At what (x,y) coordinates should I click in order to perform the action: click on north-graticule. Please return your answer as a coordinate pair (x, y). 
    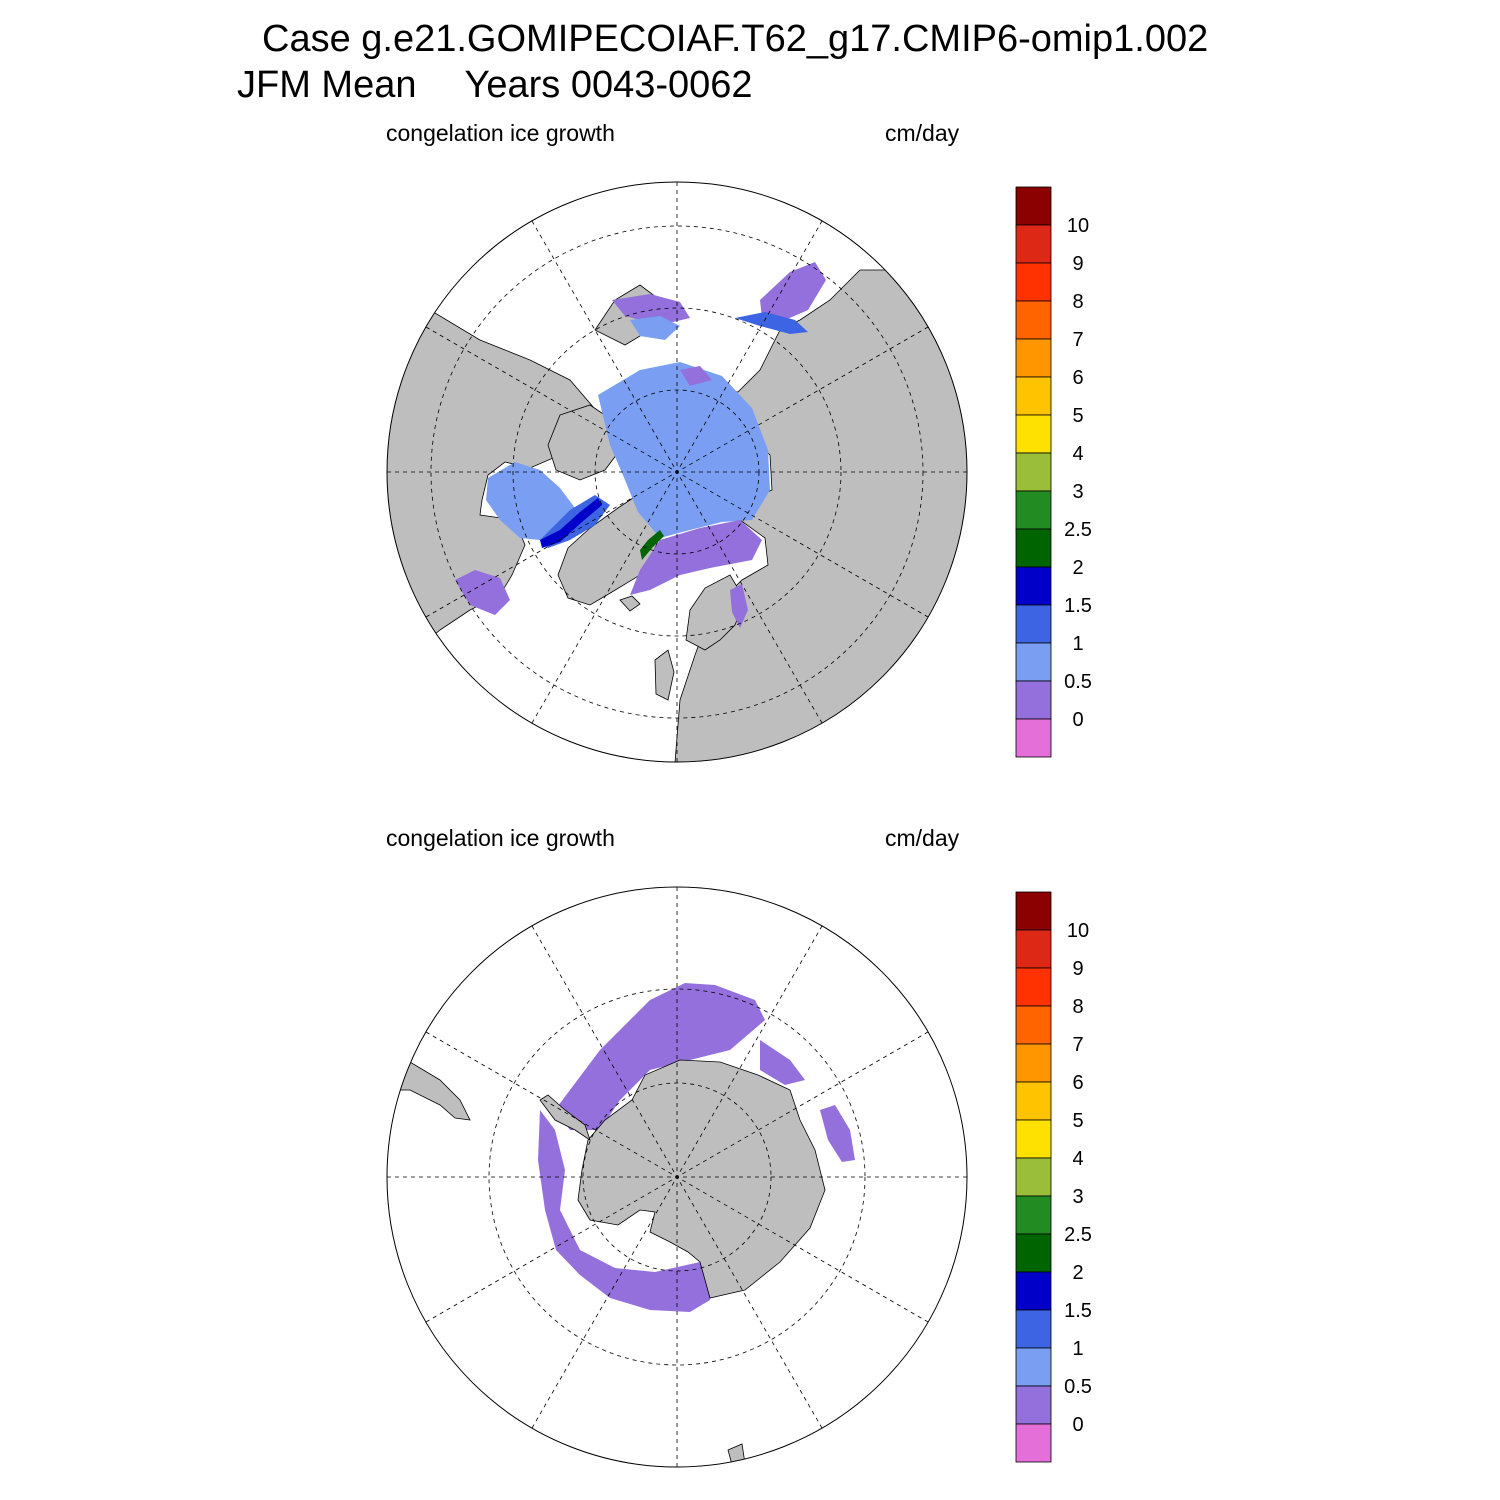
    Looking at the image, I should click on (677, 472).